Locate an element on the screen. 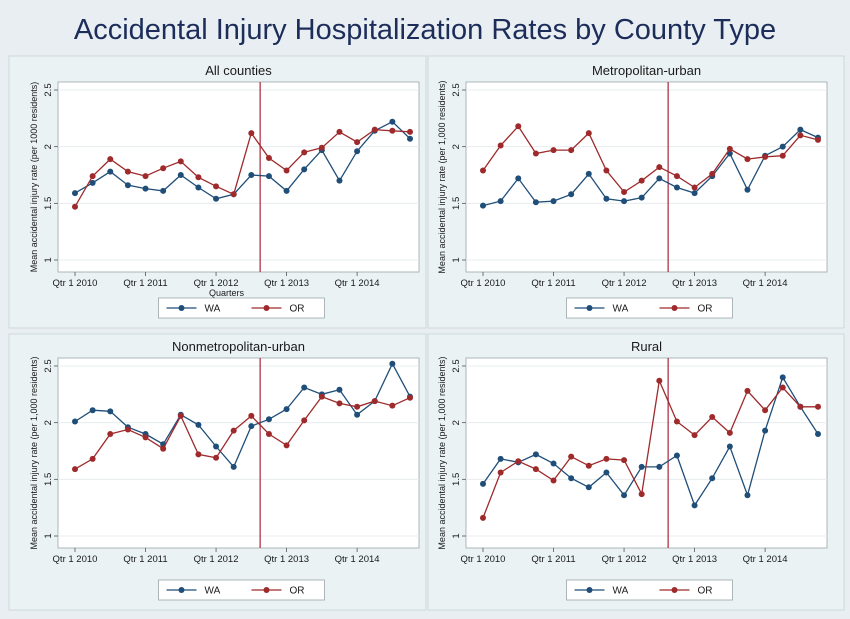 The height and width of the screenshot is (619, 850). x-tick-label: Qtr 1 2012 is located at coordinates (624, 283).